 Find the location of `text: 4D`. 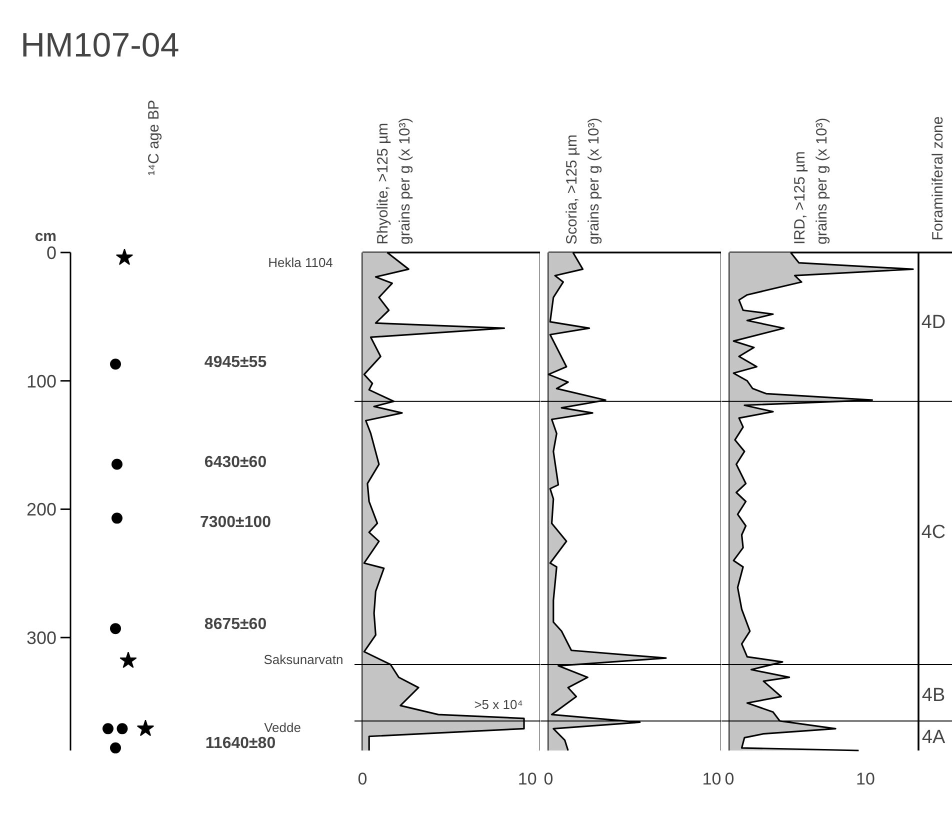

text: 4D is located at coordinates (933, 322).